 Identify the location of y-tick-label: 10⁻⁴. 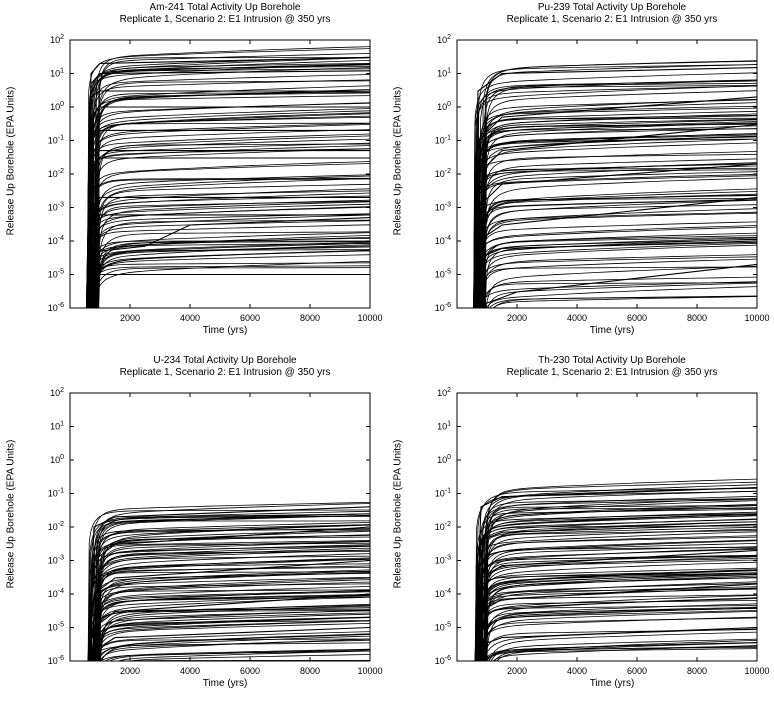
(56, 240).